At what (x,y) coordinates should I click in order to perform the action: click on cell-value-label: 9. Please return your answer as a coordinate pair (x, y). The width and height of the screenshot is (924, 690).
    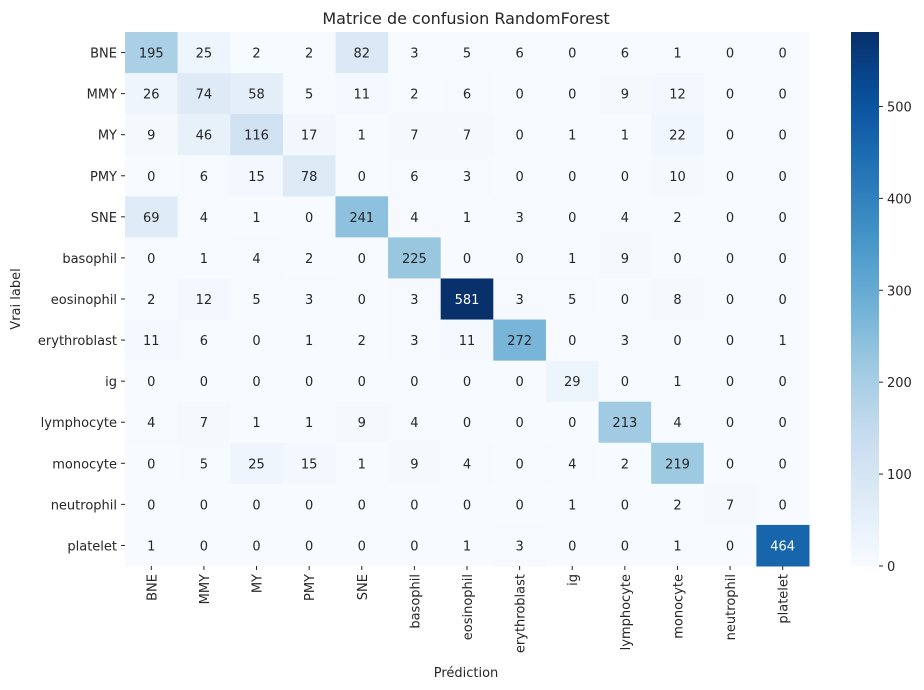
    Looking at the image, I should click on (414, 464).